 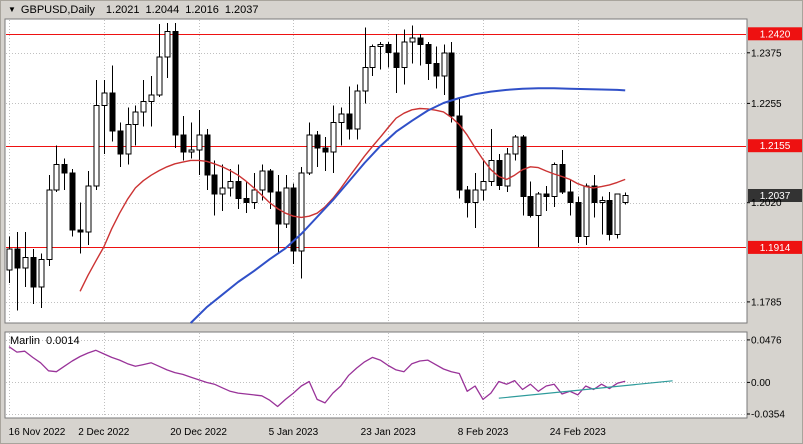 What do you see at coordinates (162, 10) in the screenshot?
I see `ohlc-high: 1.2044` at bounding box center [162, 10].